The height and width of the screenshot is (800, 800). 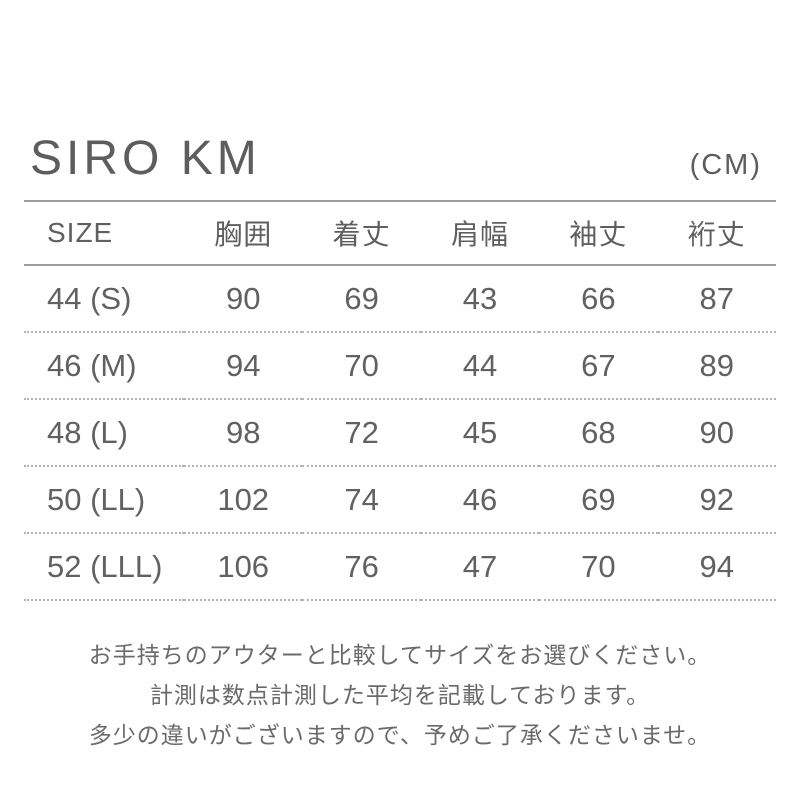 I want to click on note-line: 多少の違いがございますので、予めご了承くださいませ。, so click(x=400, y=735).